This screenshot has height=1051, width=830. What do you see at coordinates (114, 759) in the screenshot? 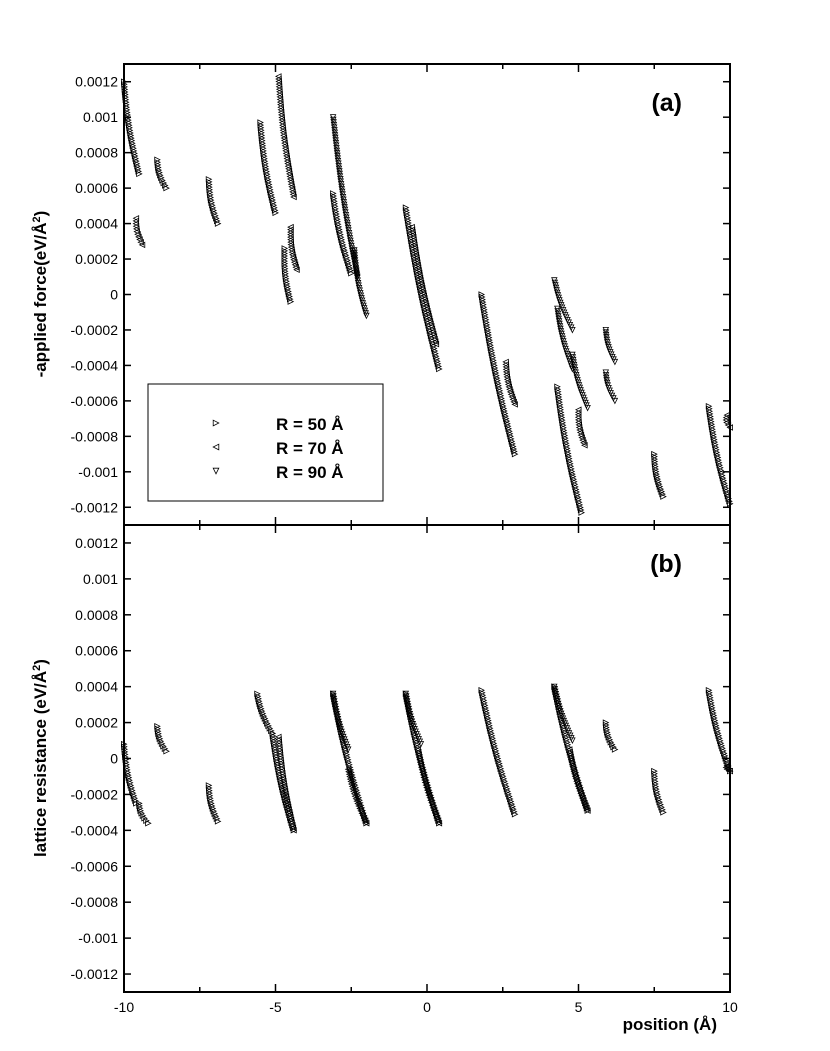
I see `panel-b-y-tick-label: 0` at bounding box center [114, 759].